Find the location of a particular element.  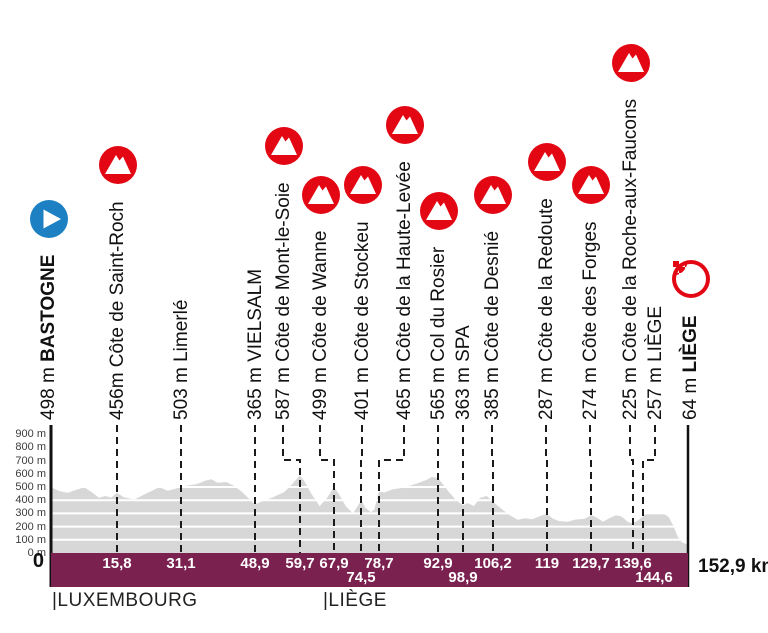

climb-label-limerl-: 503 m Limerlé is located at coordinates (181, 359).